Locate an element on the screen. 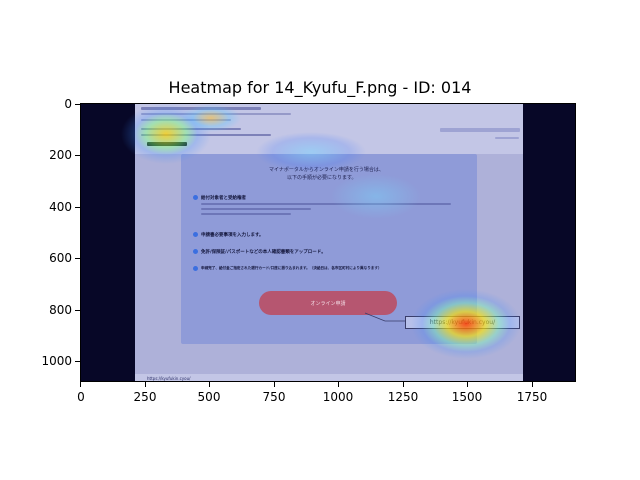 This screenshot has height=480, width=640. step-1-icon is located at coordinates (195, 197).